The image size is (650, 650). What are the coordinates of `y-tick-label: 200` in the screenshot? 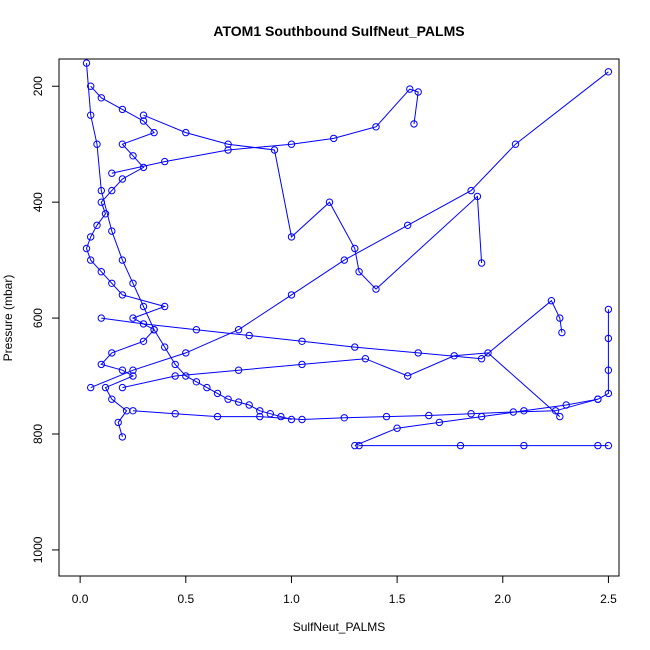 It's located at (38, 86).